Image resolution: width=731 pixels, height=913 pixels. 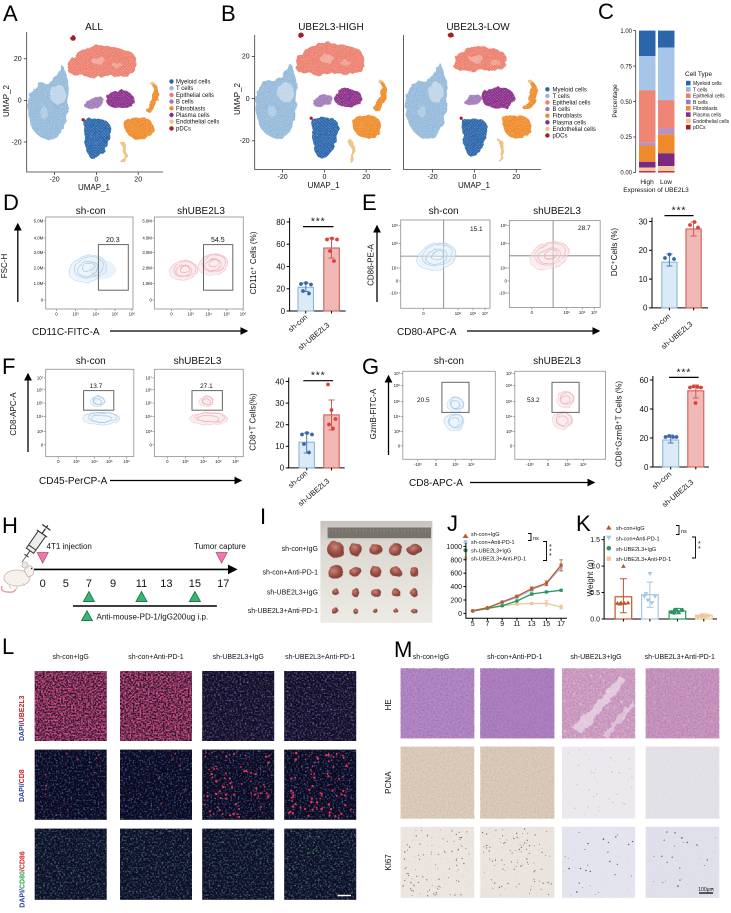 I want to click on svg-text: 4T1 injection, so click(x=69, y=546).